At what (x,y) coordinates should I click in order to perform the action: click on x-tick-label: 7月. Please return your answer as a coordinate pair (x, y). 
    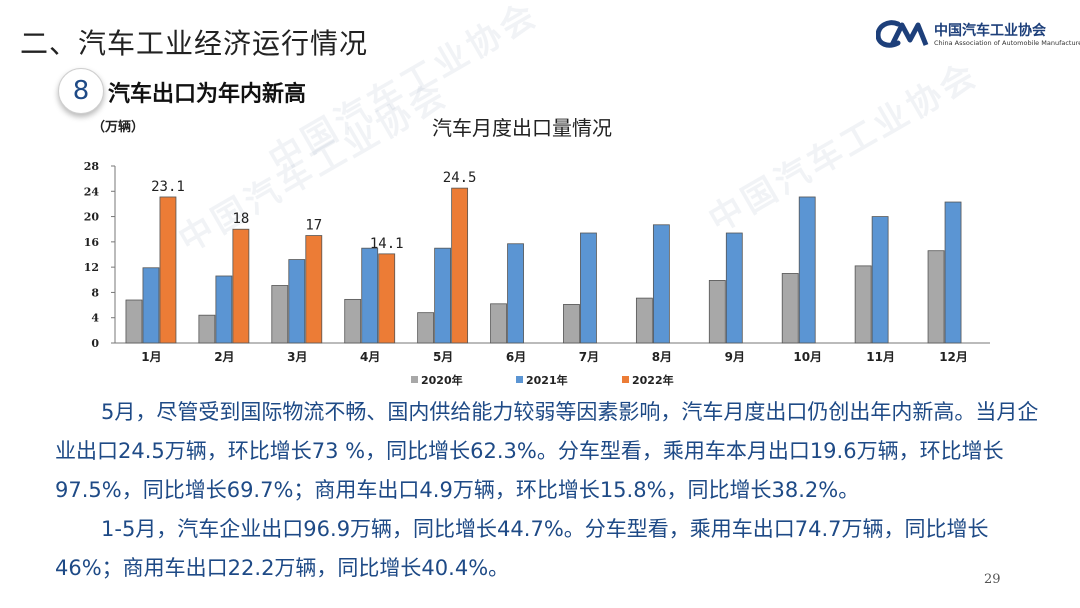
    Looking at the image, I should click on (589, 357).